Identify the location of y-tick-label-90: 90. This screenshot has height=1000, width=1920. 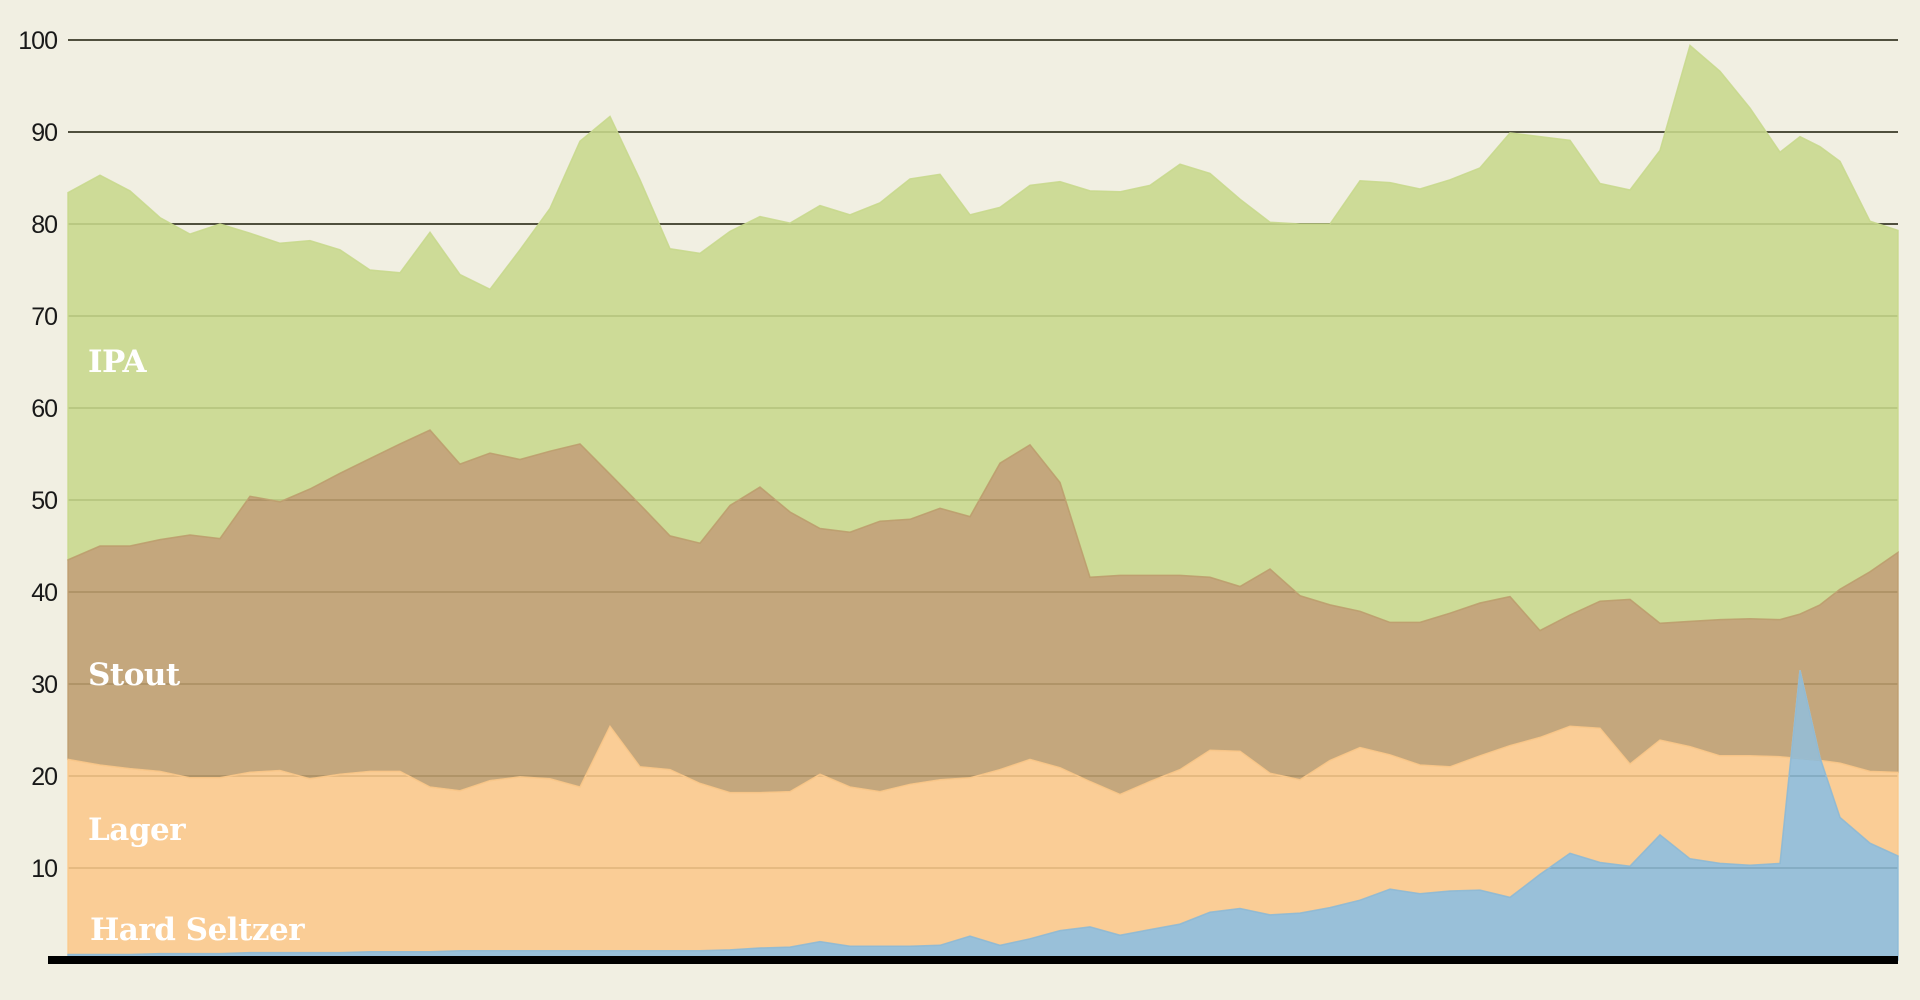
(44, 133).